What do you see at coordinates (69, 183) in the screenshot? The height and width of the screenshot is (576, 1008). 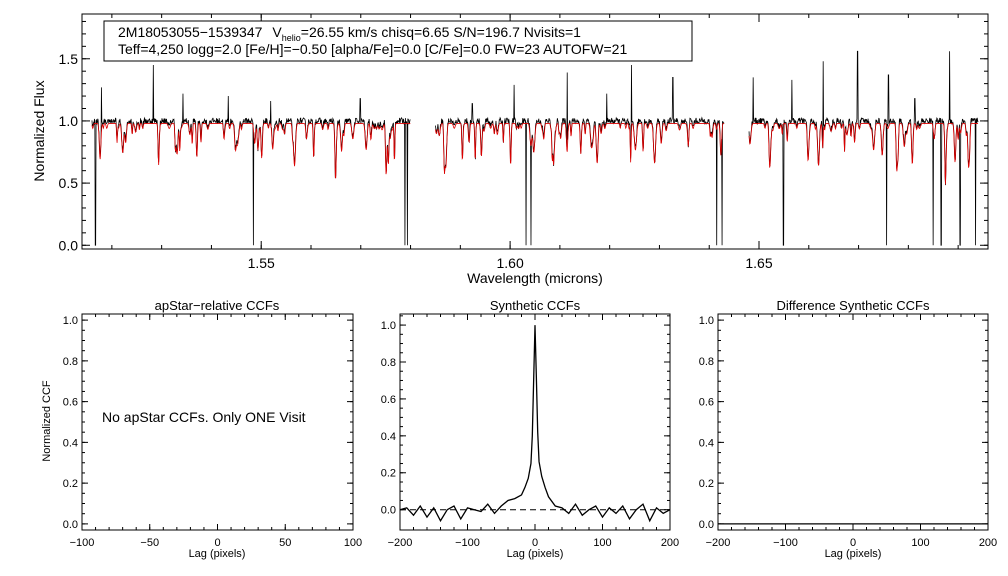 I see `y-tick-label: 0.5` at bounding box center [69, 183].